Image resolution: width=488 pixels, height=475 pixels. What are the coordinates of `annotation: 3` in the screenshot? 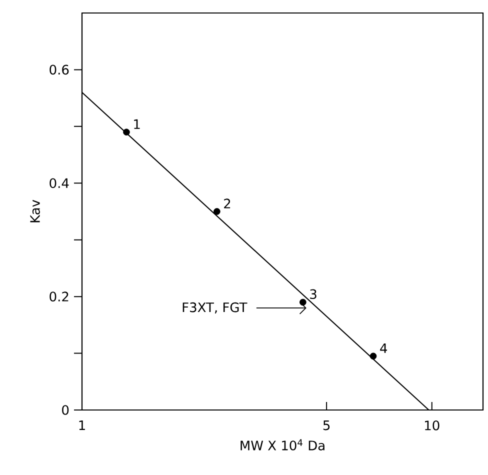 It's located at (313, 294).